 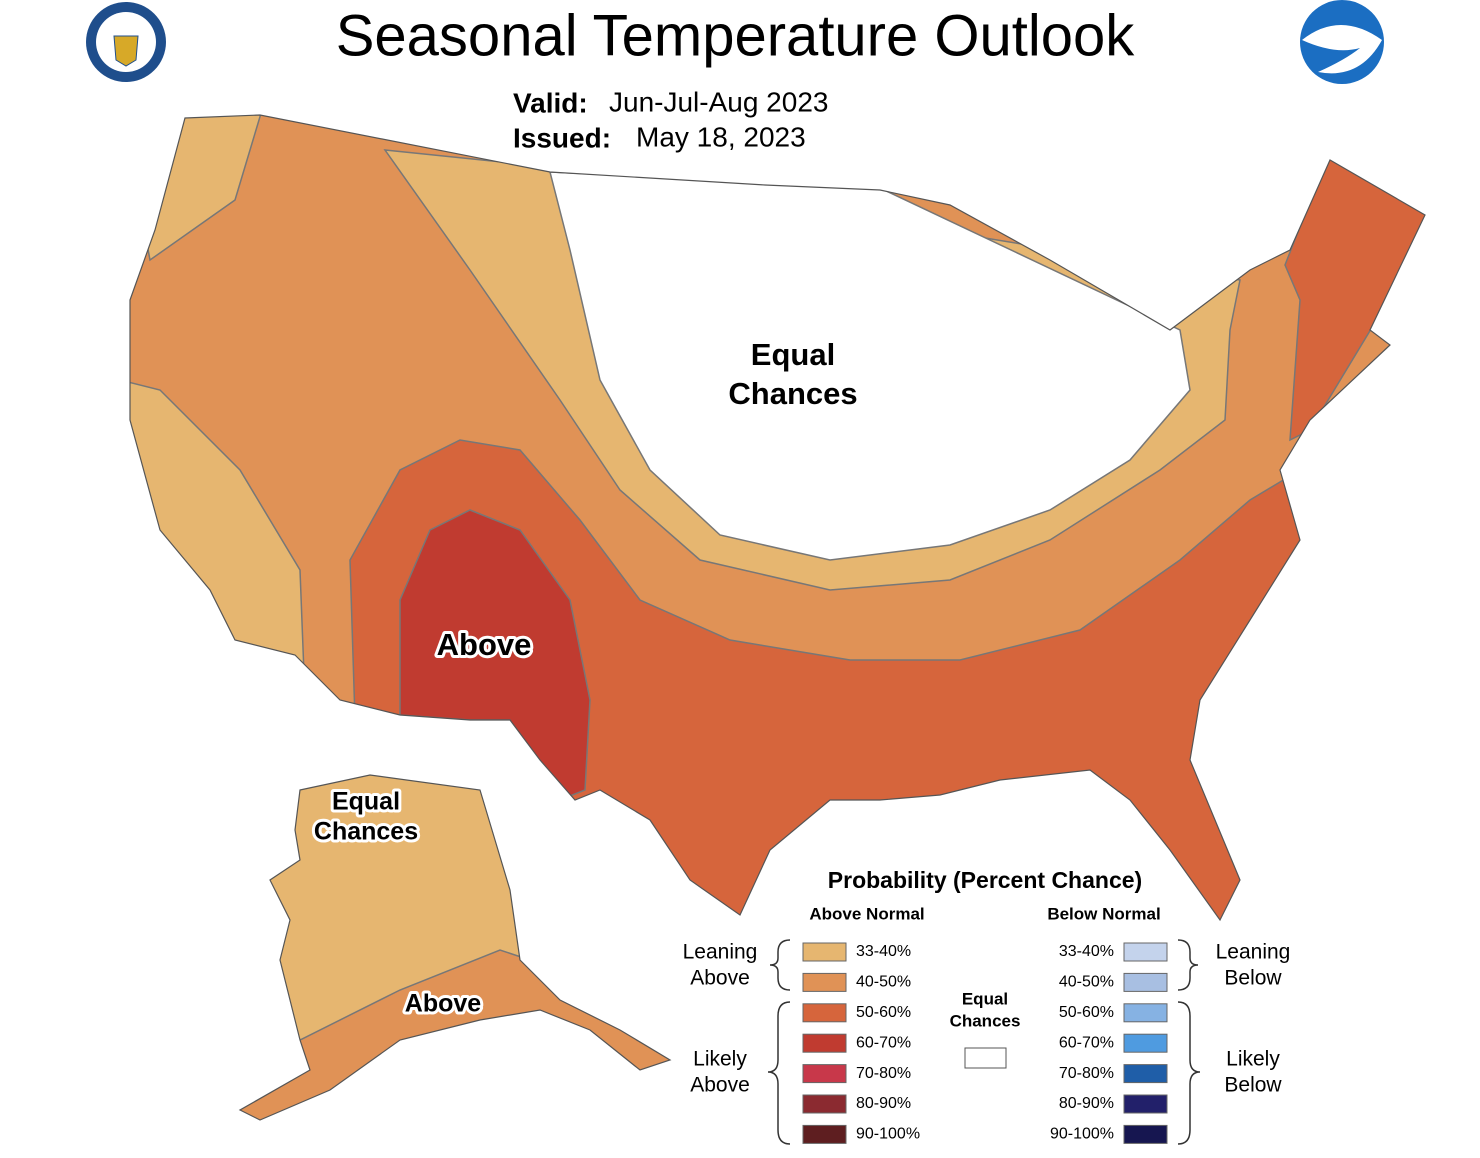 What do you see at coordinates (562, 137) in the screenshot?
I see `issued-label: Issued:` at bounding box center [562, 137].